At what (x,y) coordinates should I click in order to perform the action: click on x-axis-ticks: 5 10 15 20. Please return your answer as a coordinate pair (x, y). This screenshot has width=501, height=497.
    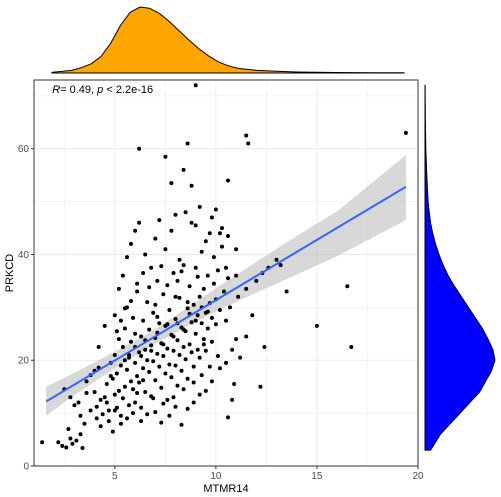
    Looking at the image, I should click on (268, 474).